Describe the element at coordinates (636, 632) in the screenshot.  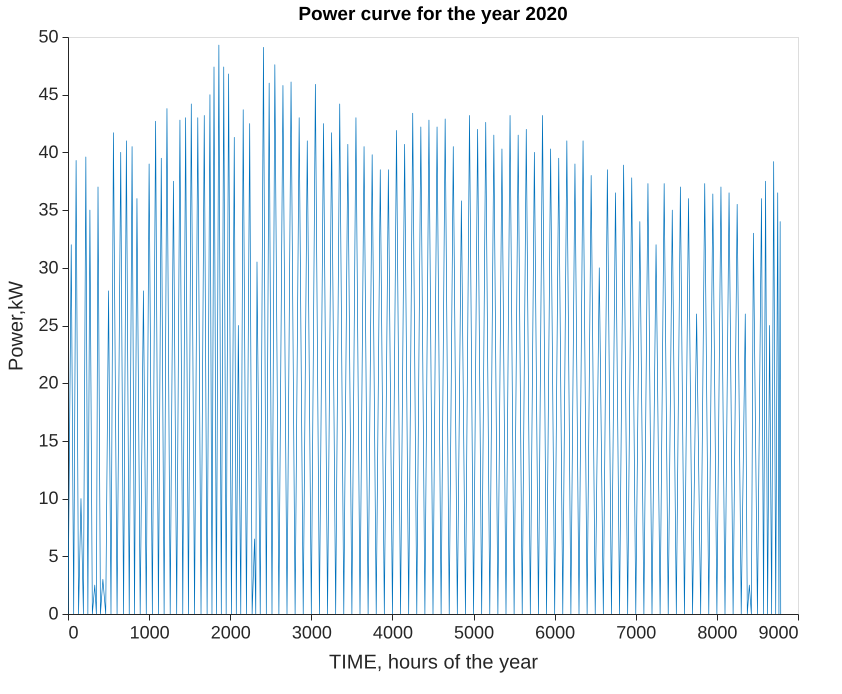
I see `x-tick-label: 7000` at that location.